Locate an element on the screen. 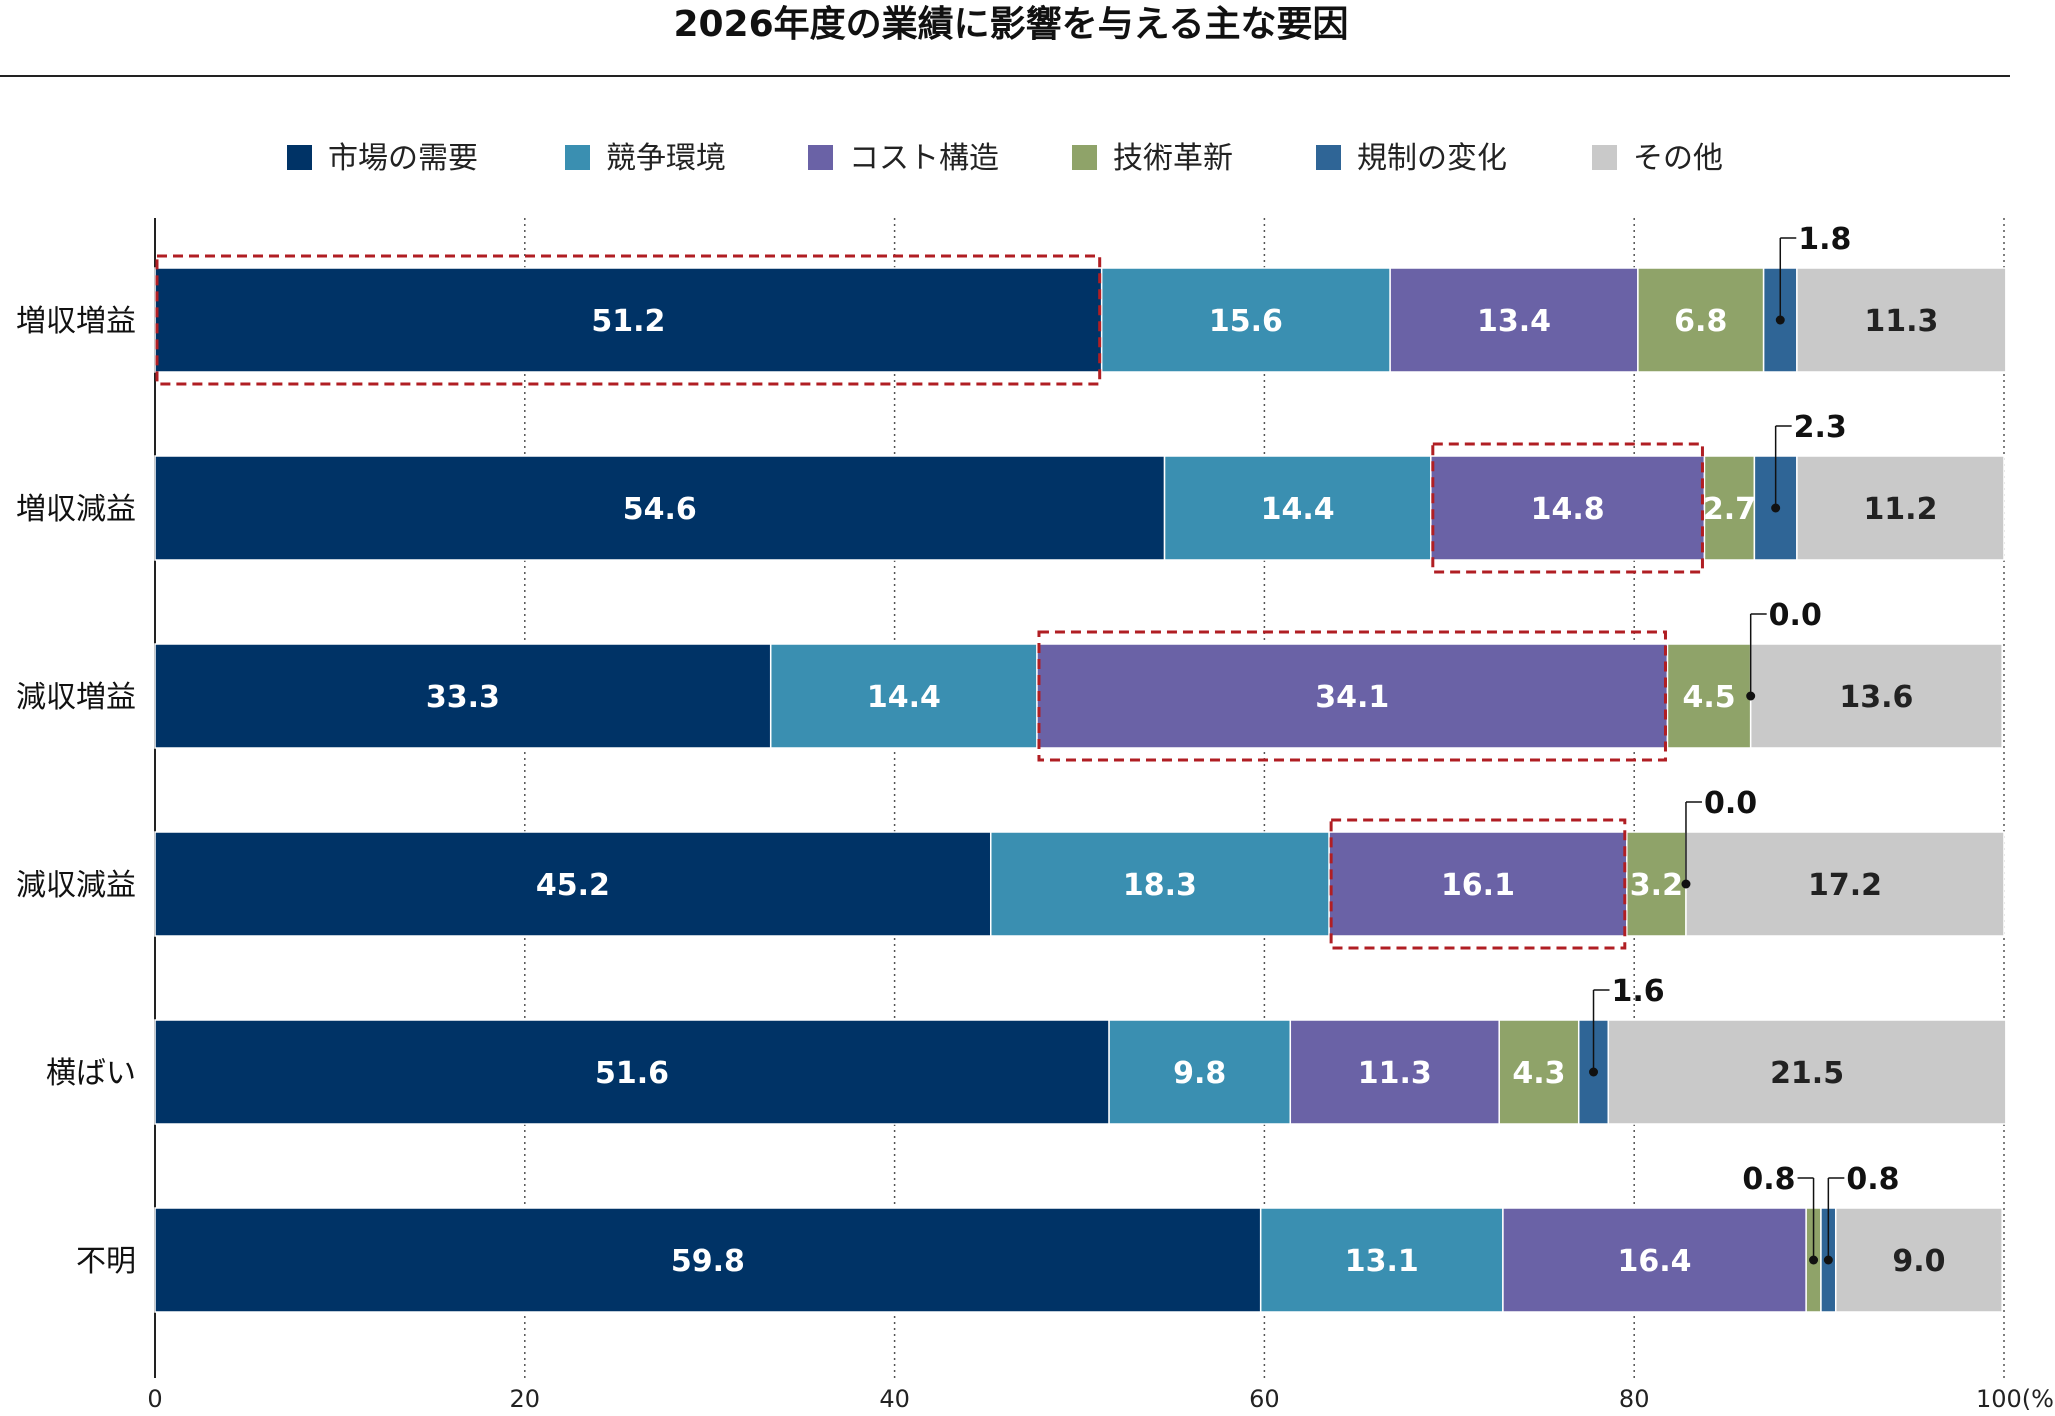 The width and height of the screenshot is (2055, 1416). bar-label-r0-s2: 13.4 is located at coordinates (1514, 321).